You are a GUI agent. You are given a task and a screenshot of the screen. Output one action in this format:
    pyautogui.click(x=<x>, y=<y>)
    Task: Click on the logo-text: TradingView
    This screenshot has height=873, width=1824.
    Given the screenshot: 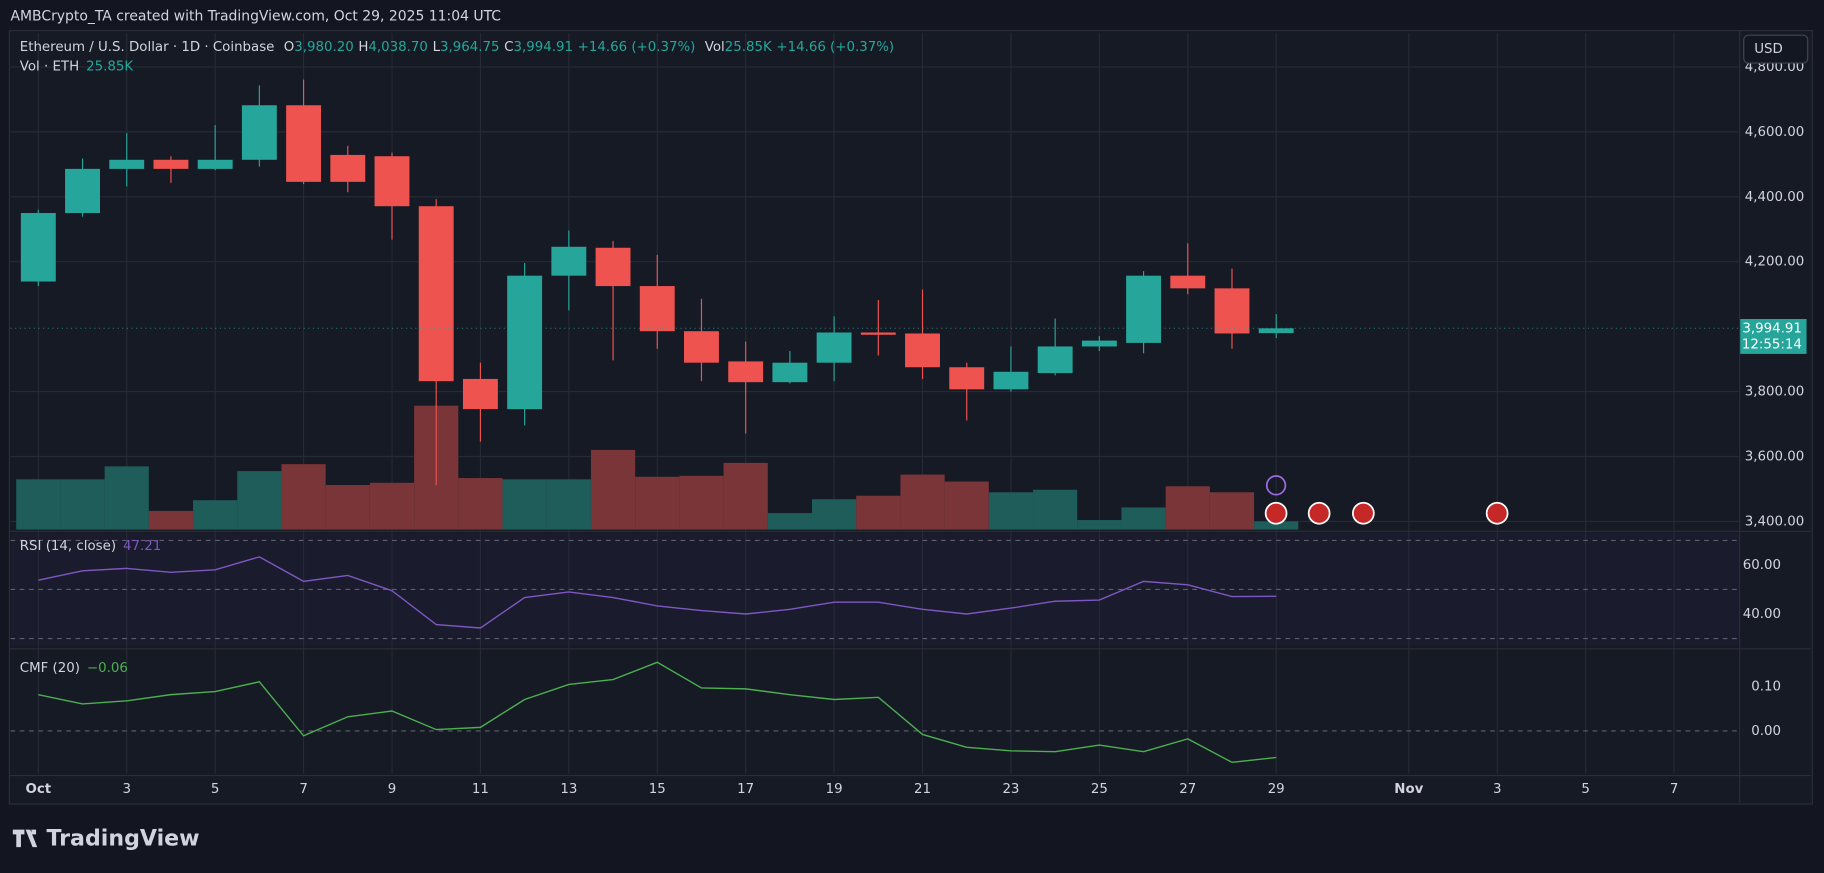 What is the action you would take?
    pyautogui.click(x=123, y=838)
    